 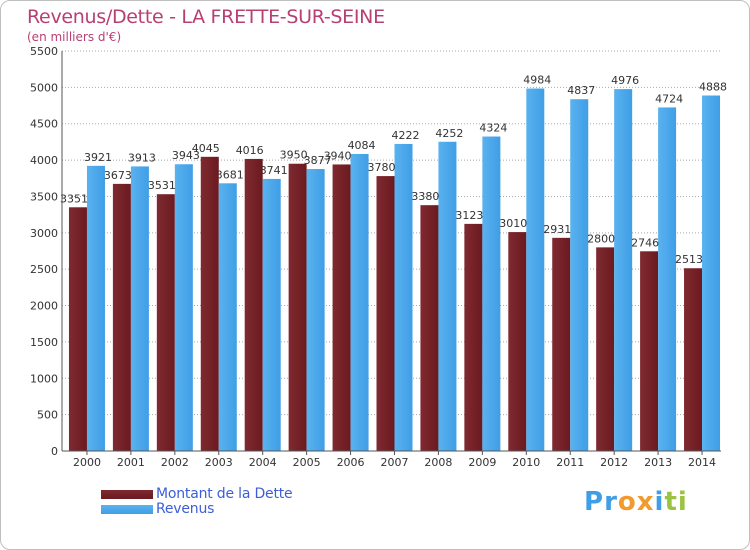 I want to click on x-tick-label: 2000, so click(x=87, y=462).